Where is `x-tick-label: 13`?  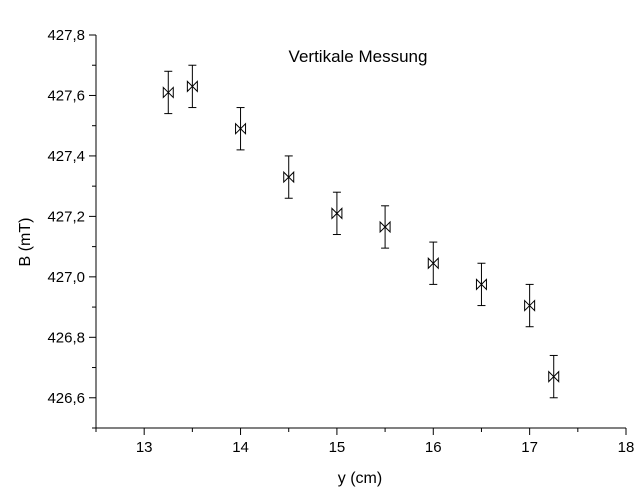 x-tick-label: 13 is located at coordinates (144, 447).